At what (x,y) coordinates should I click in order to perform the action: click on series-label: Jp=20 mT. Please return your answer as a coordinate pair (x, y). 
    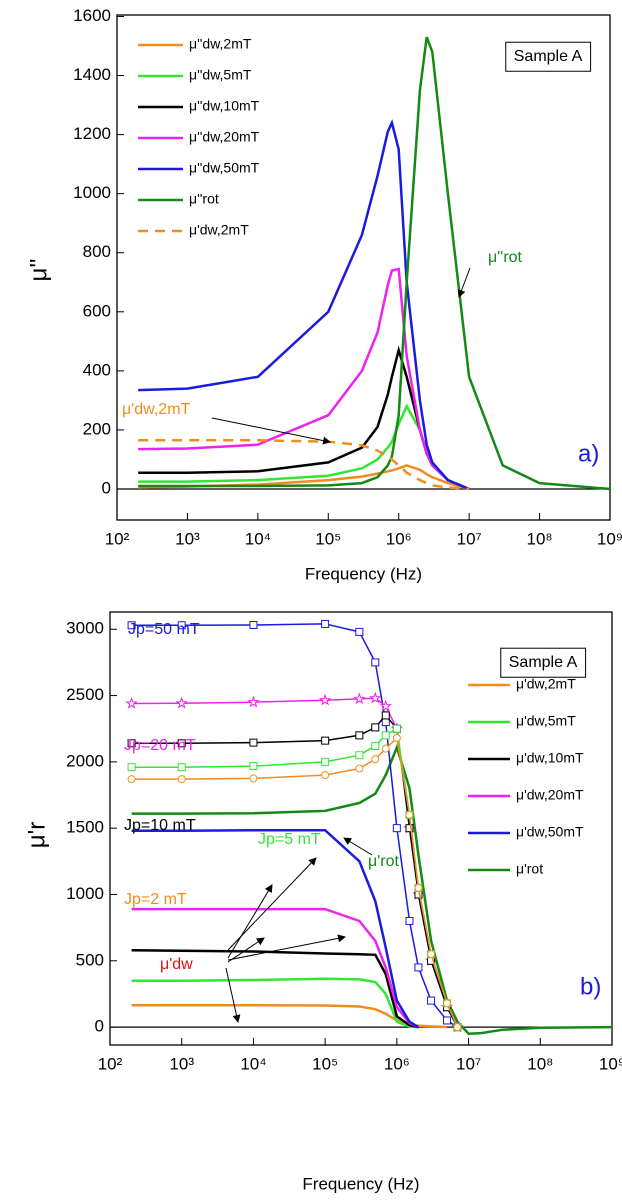
    Looking at the image, I should click on (160, 745).